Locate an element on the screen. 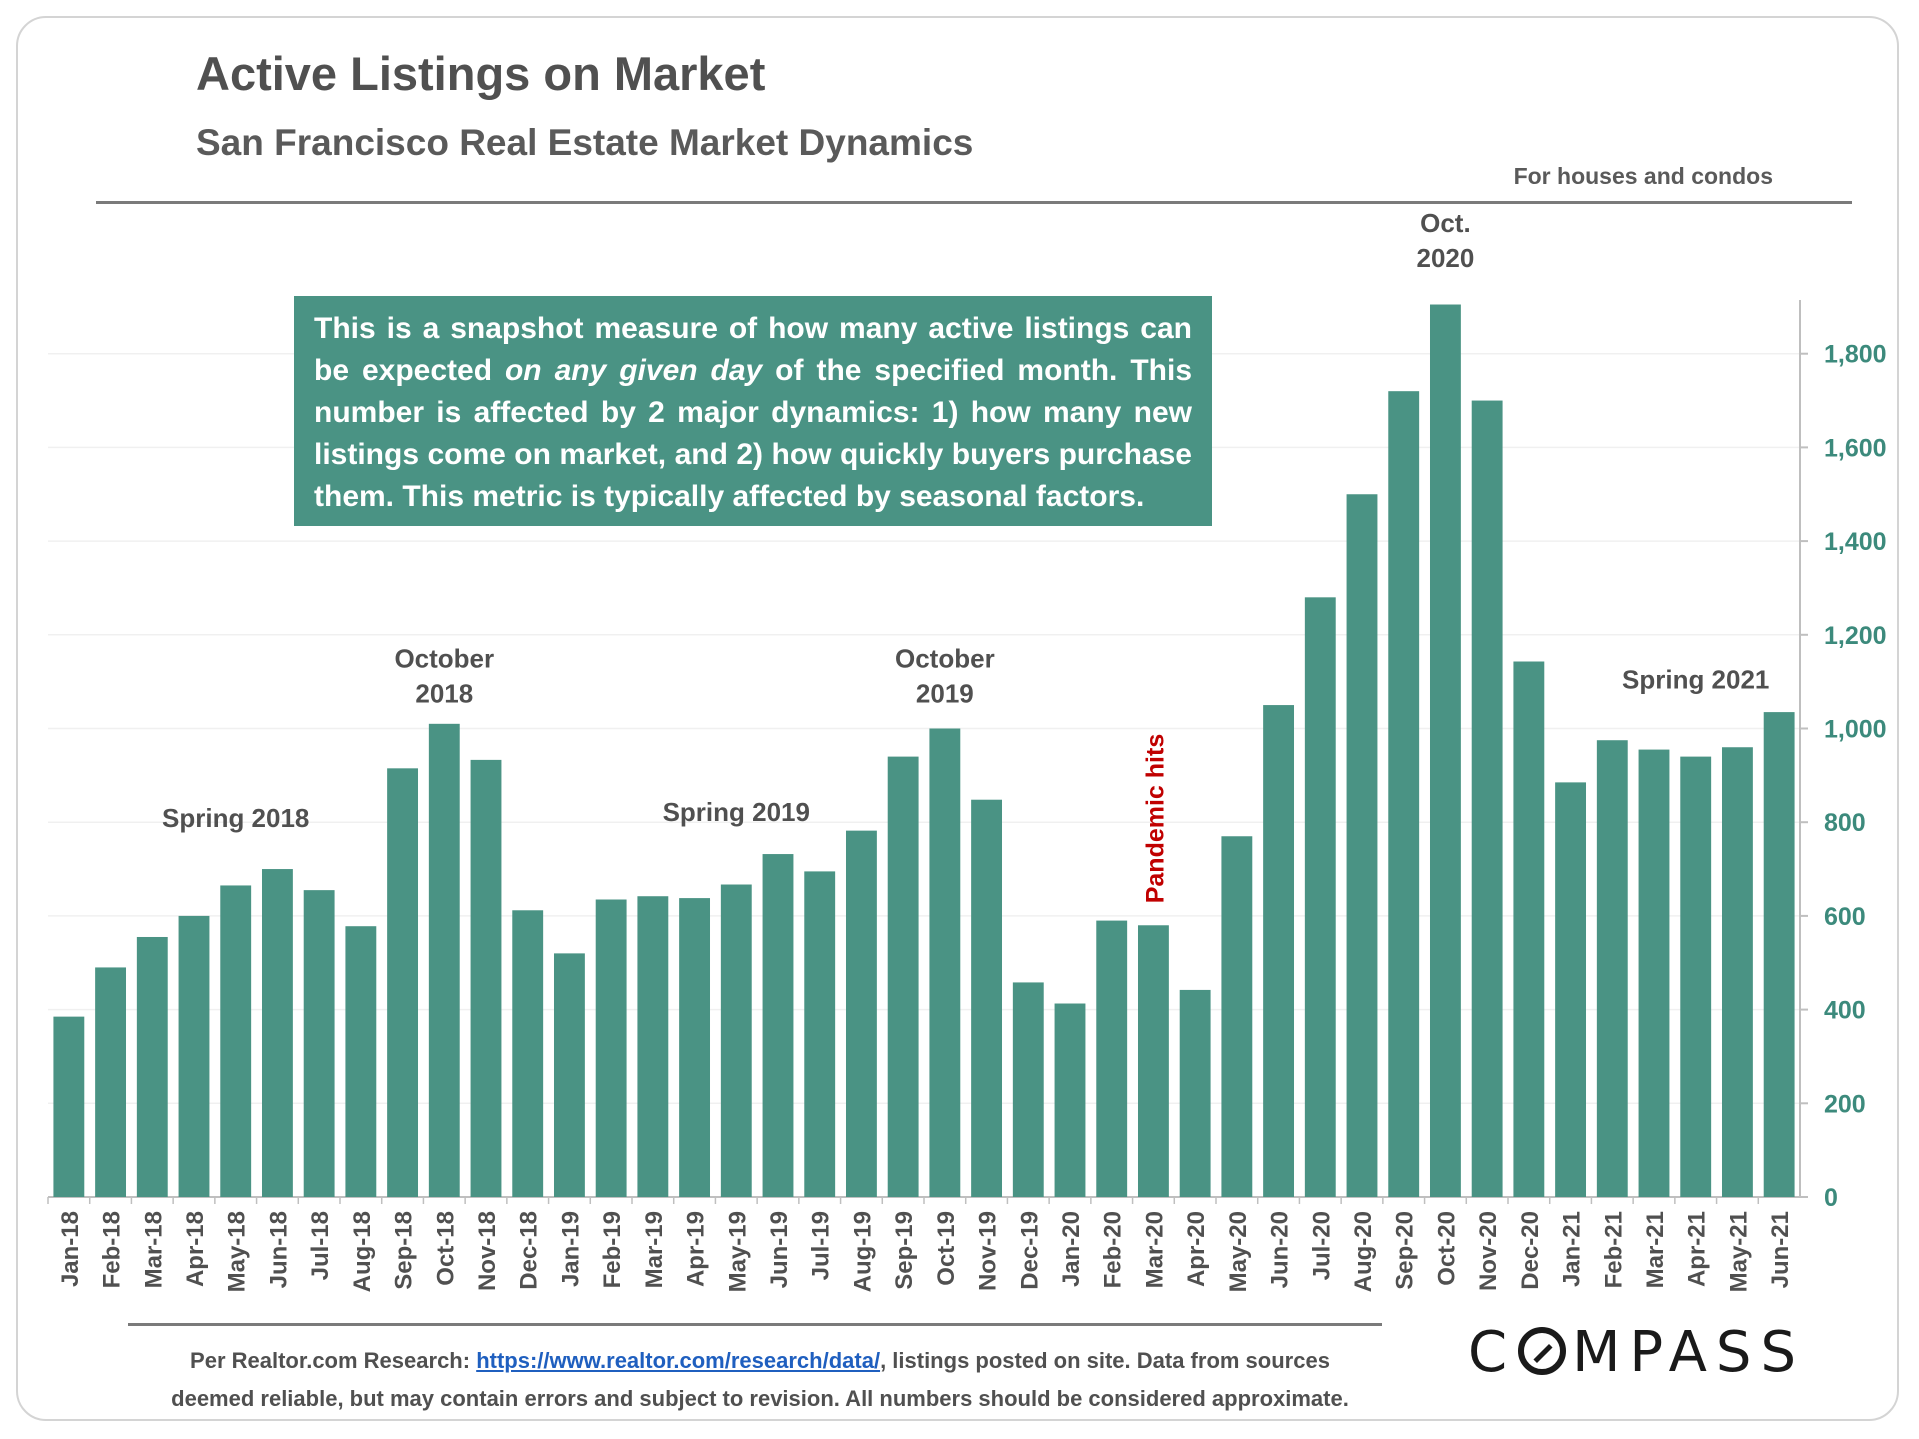 The height and width of the screenshot is (1439, 1919). x-tick-label: May-19 is located at coordinates (737, 1251).